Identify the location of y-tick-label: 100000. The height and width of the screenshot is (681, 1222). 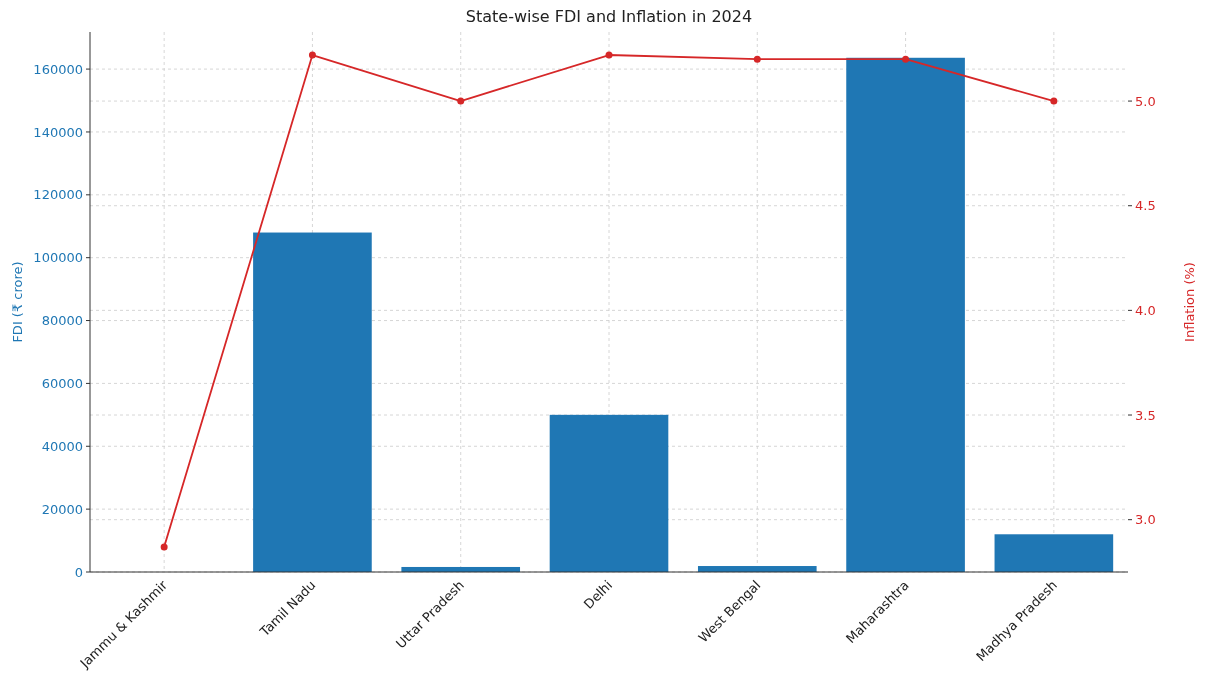
(58, 258).